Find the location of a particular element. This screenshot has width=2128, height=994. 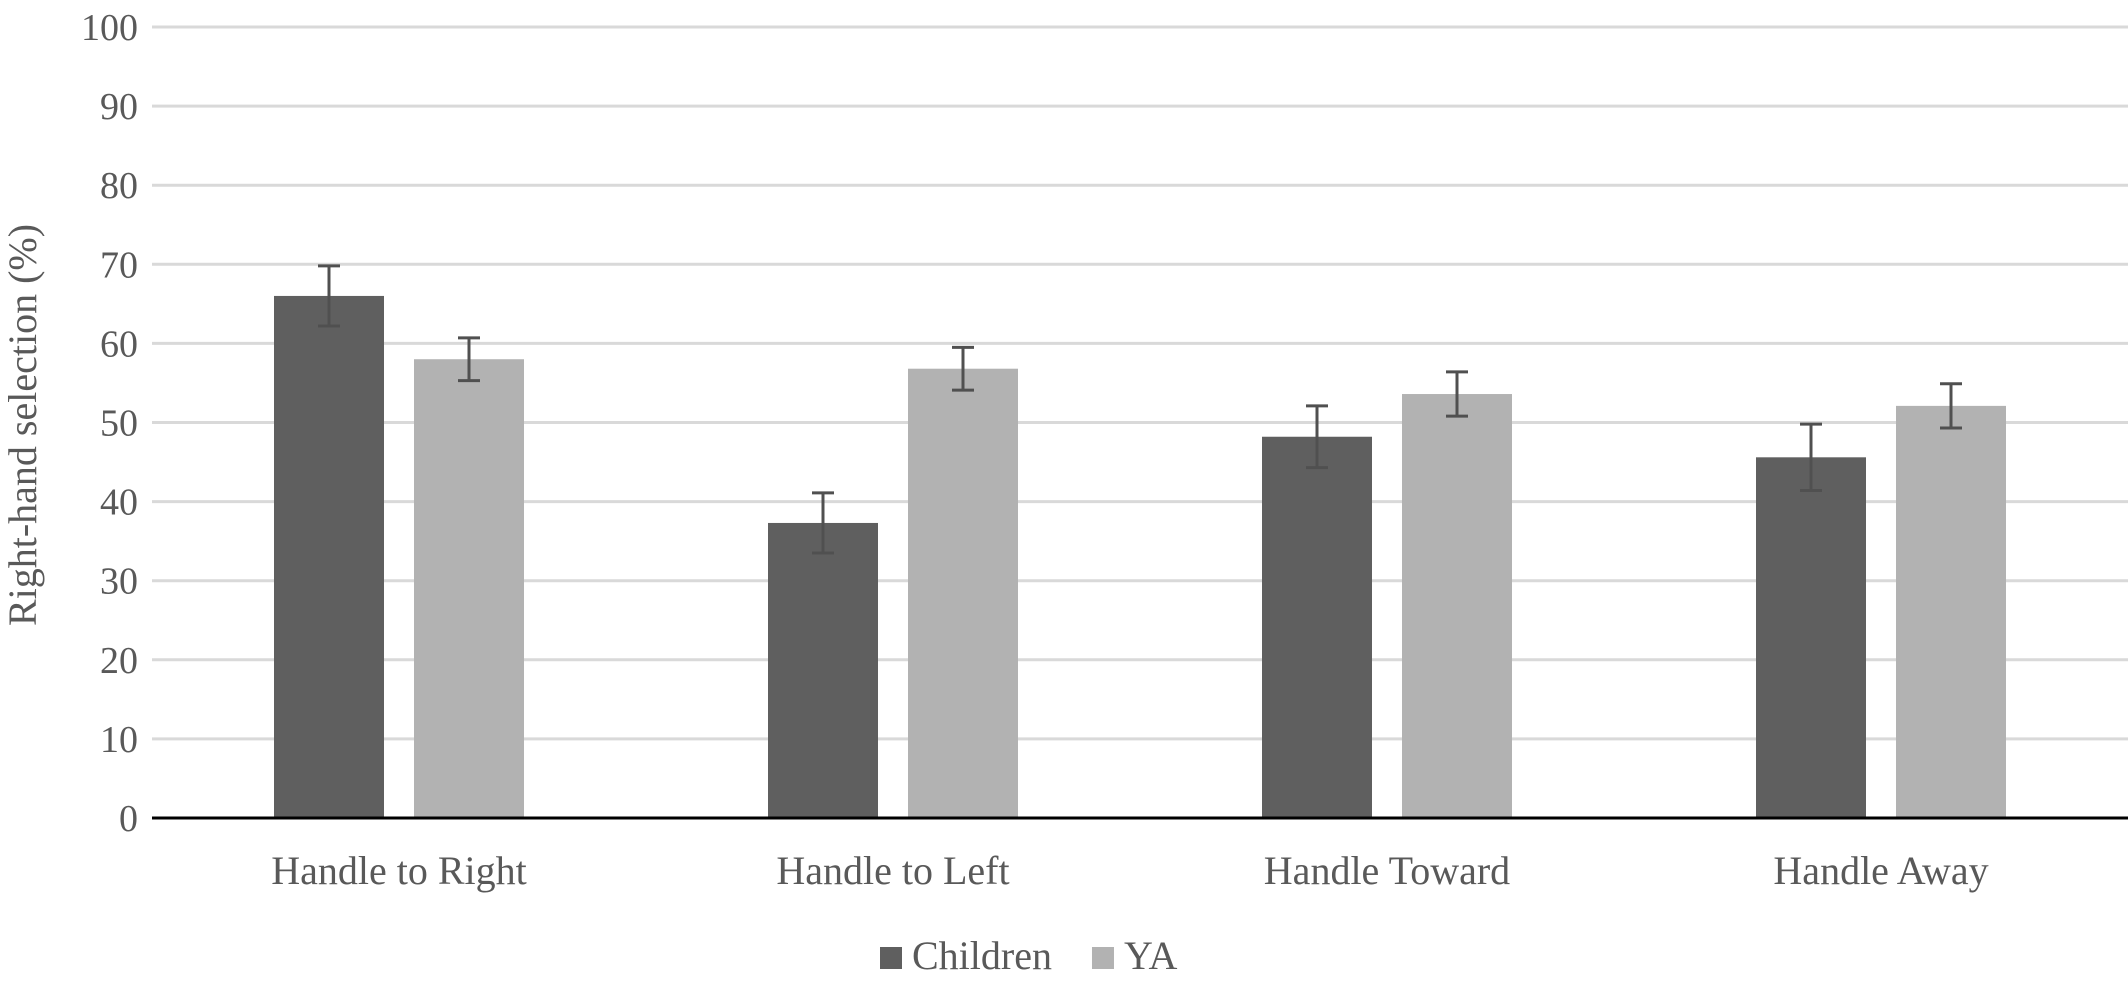

y-tick-label: 40 is located at coordinates (119, 503).